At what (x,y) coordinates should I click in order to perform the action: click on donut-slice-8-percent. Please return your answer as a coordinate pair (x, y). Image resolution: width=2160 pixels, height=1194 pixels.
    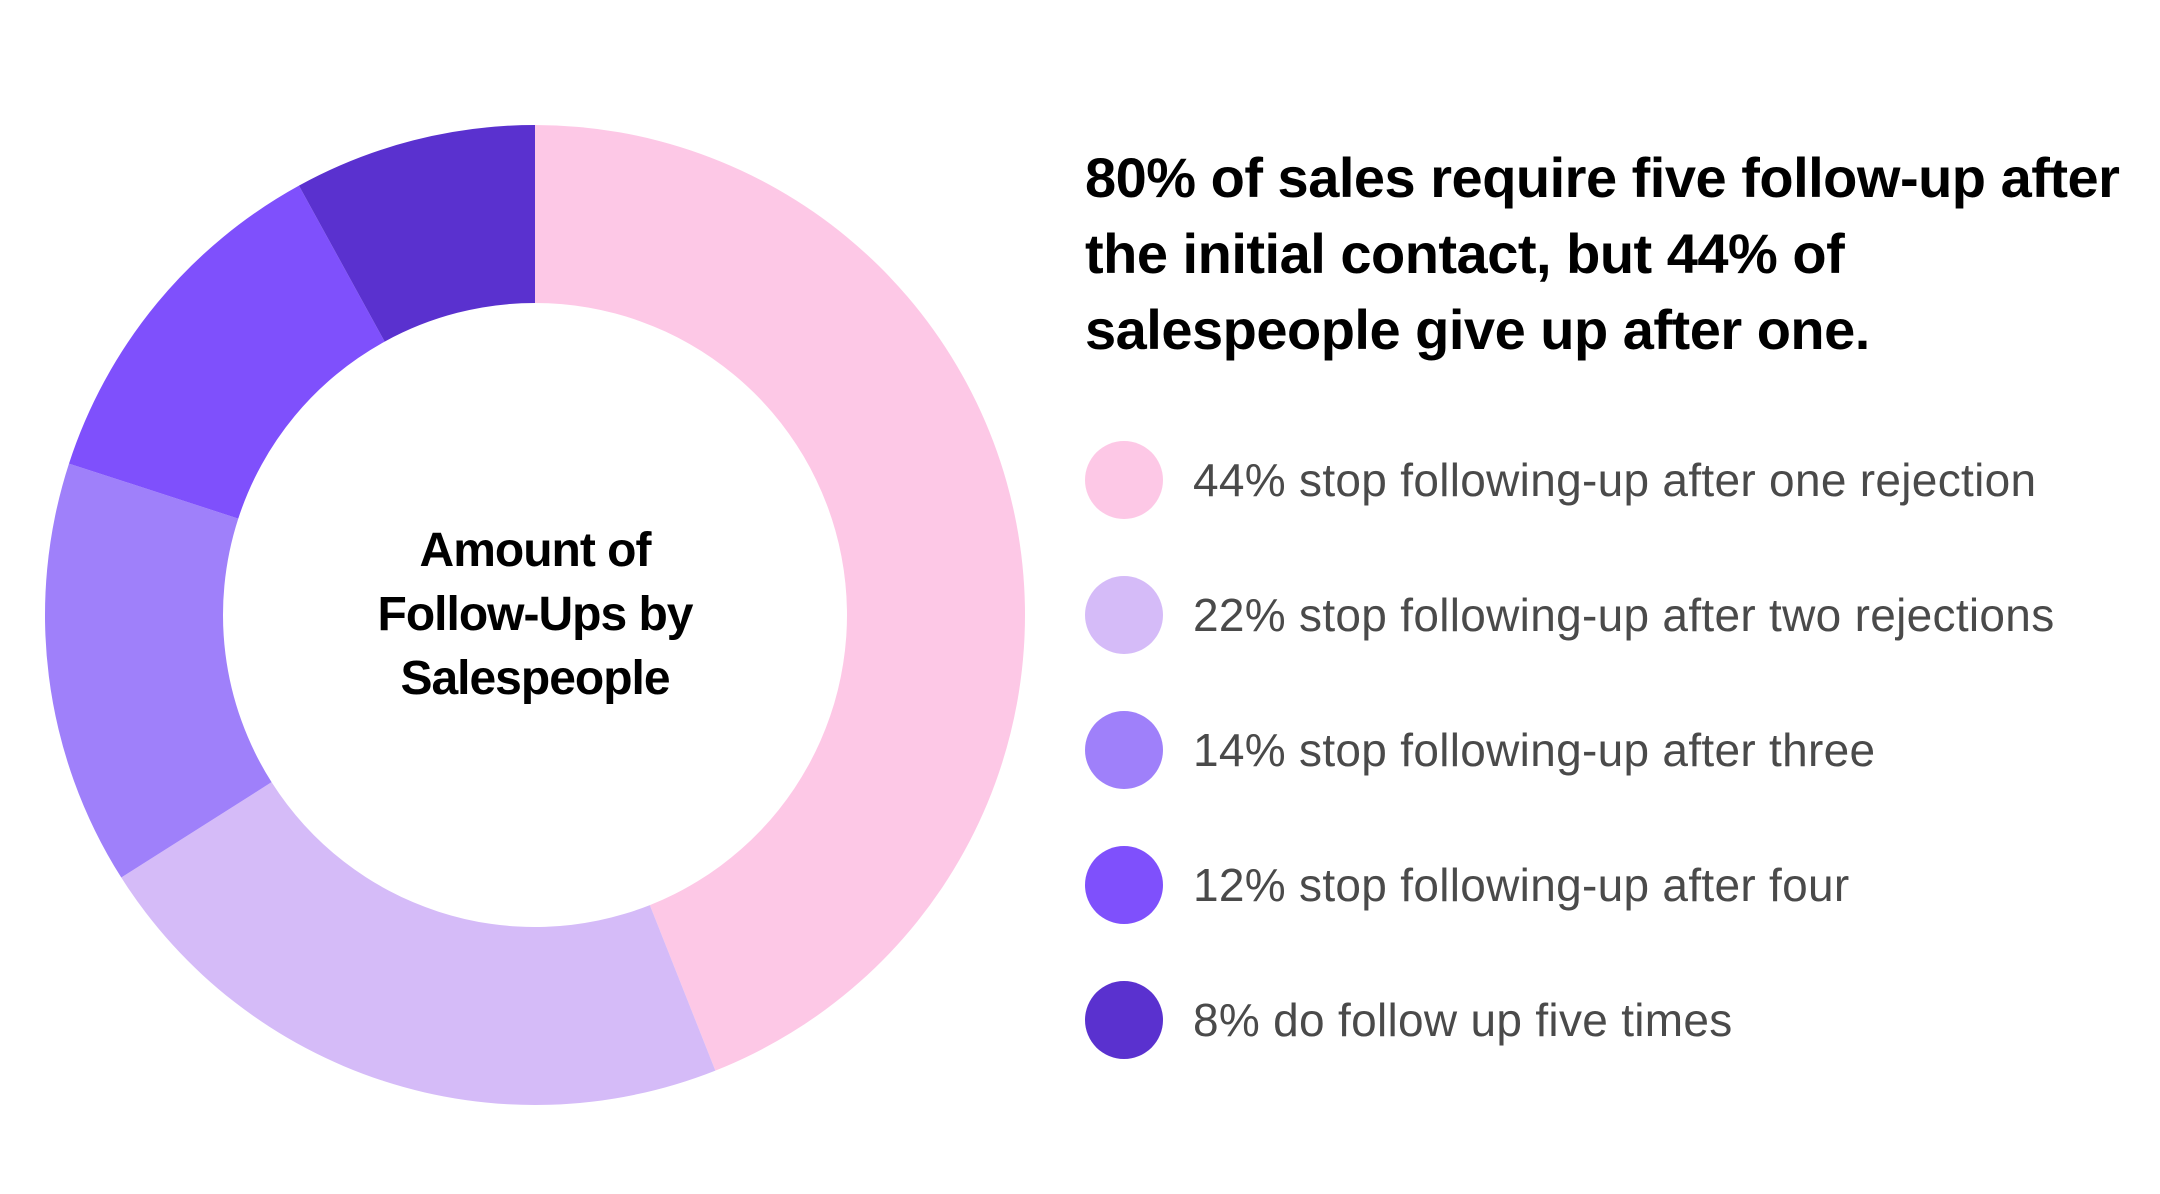
    Looking at the image, I should click on (416, 233).